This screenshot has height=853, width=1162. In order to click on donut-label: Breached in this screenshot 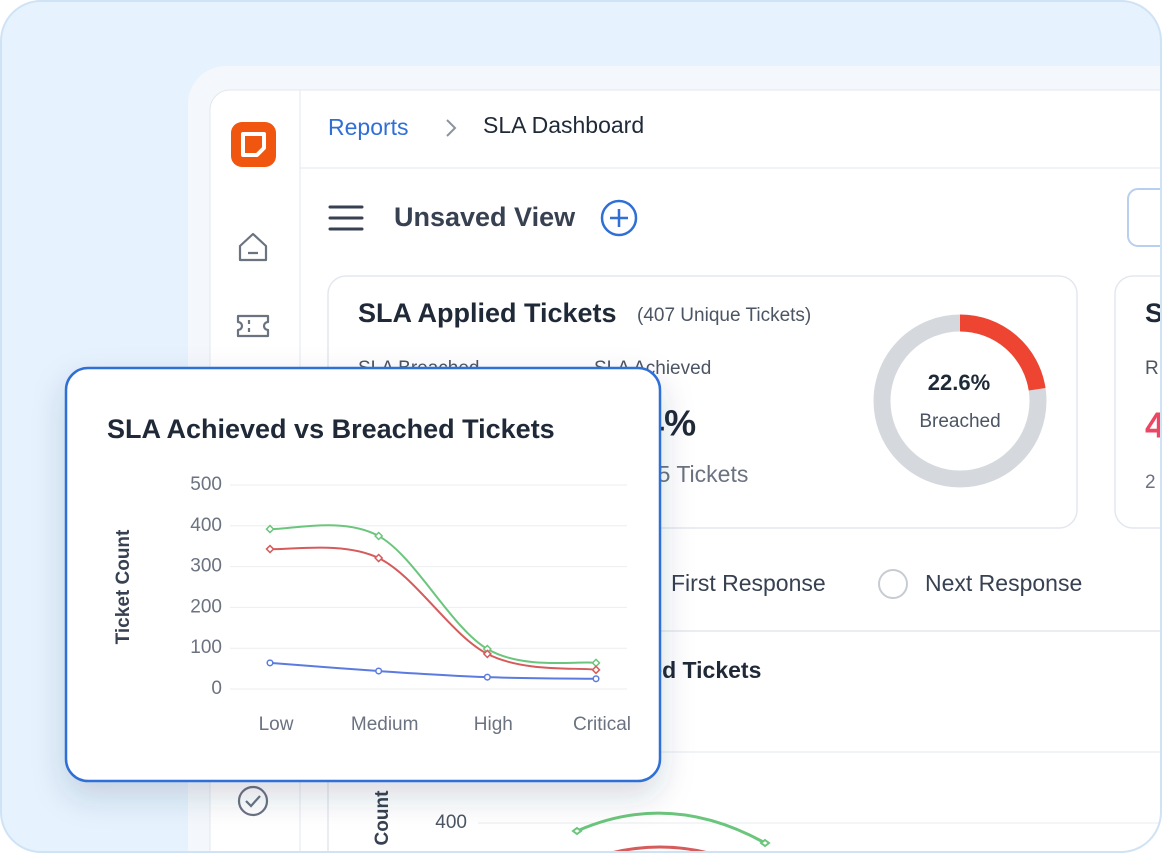, I will do `click(959, 421)`.